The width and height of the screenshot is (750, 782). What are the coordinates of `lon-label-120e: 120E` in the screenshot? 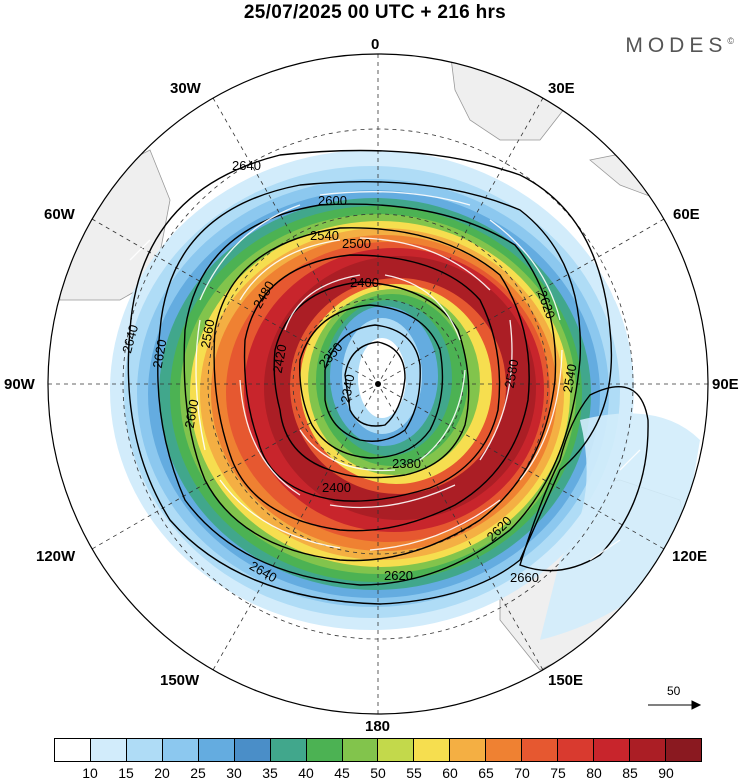 It's located at (690, 556).